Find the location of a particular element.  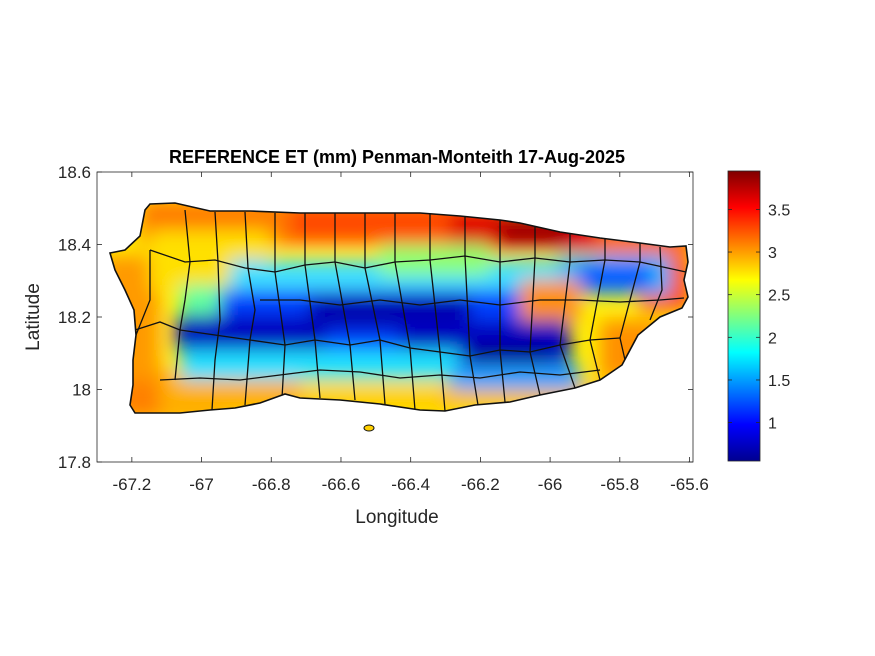

x-tick-label: -67 is located at coordinates (201, 484).